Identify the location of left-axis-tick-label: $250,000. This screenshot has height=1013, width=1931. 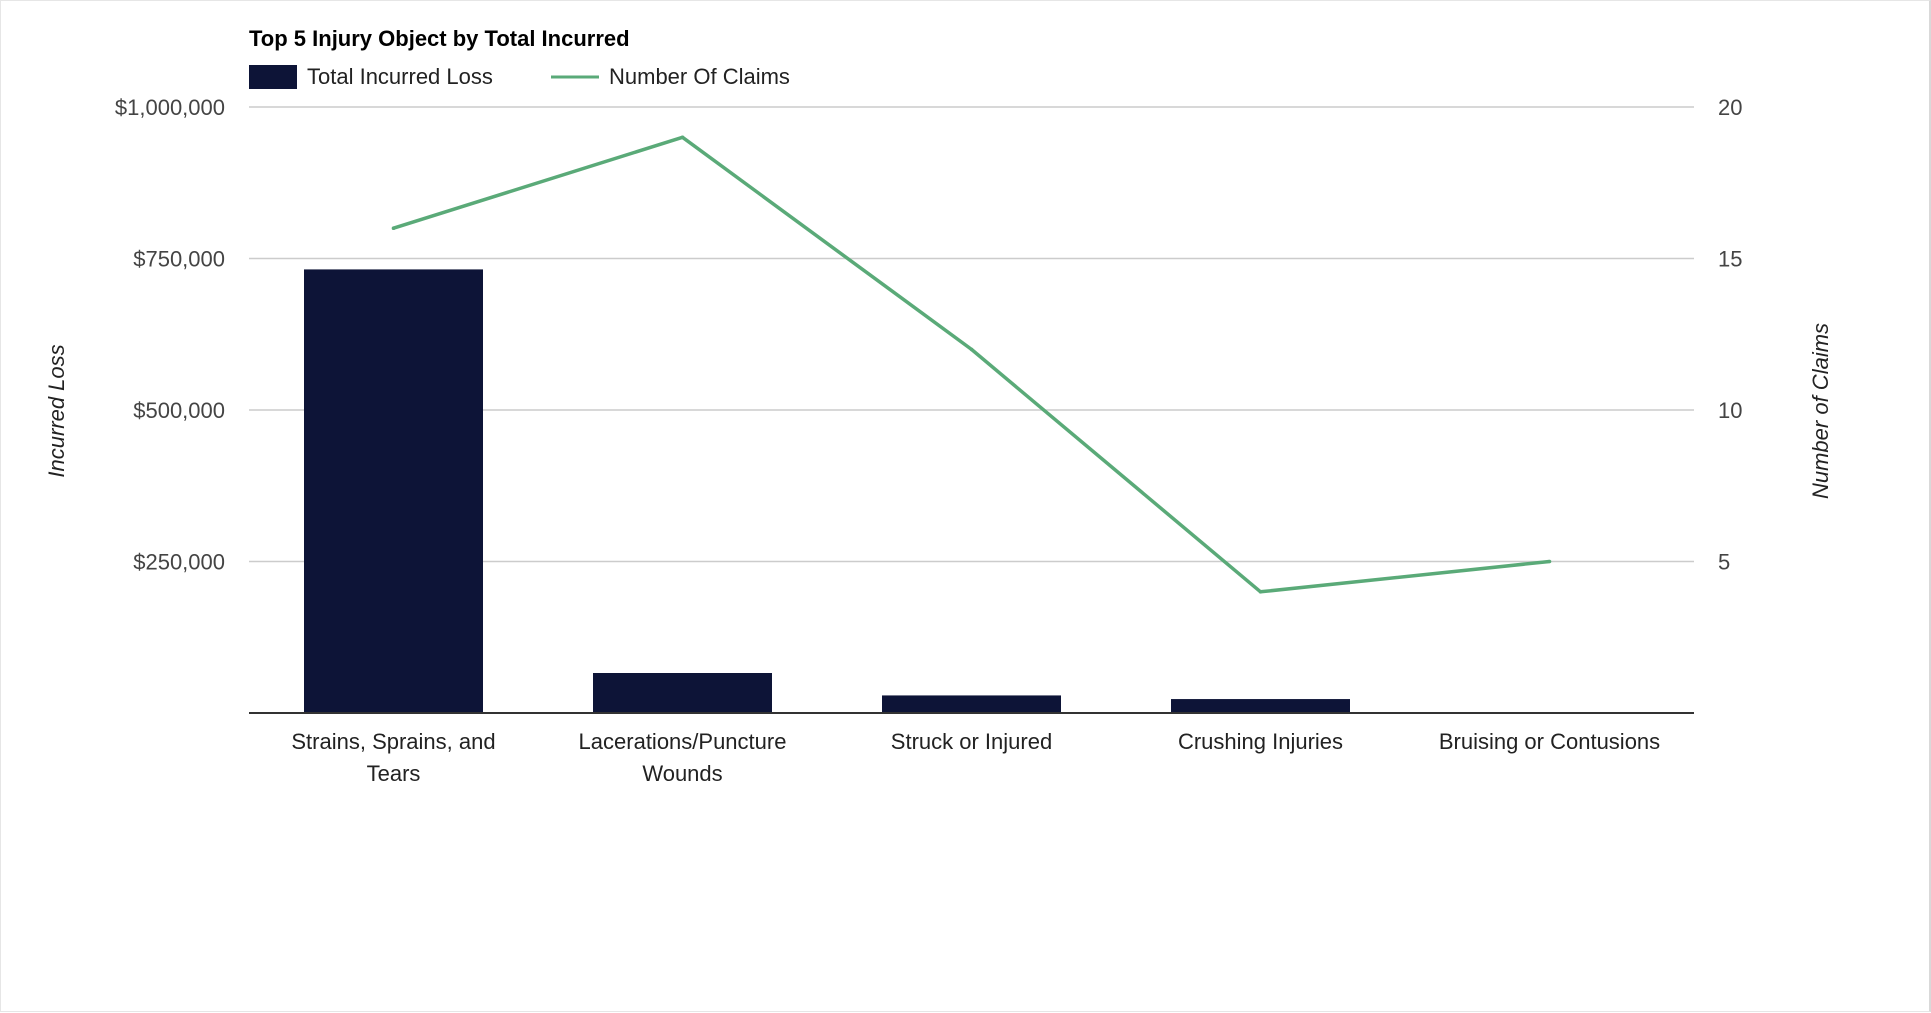
(179, 562).